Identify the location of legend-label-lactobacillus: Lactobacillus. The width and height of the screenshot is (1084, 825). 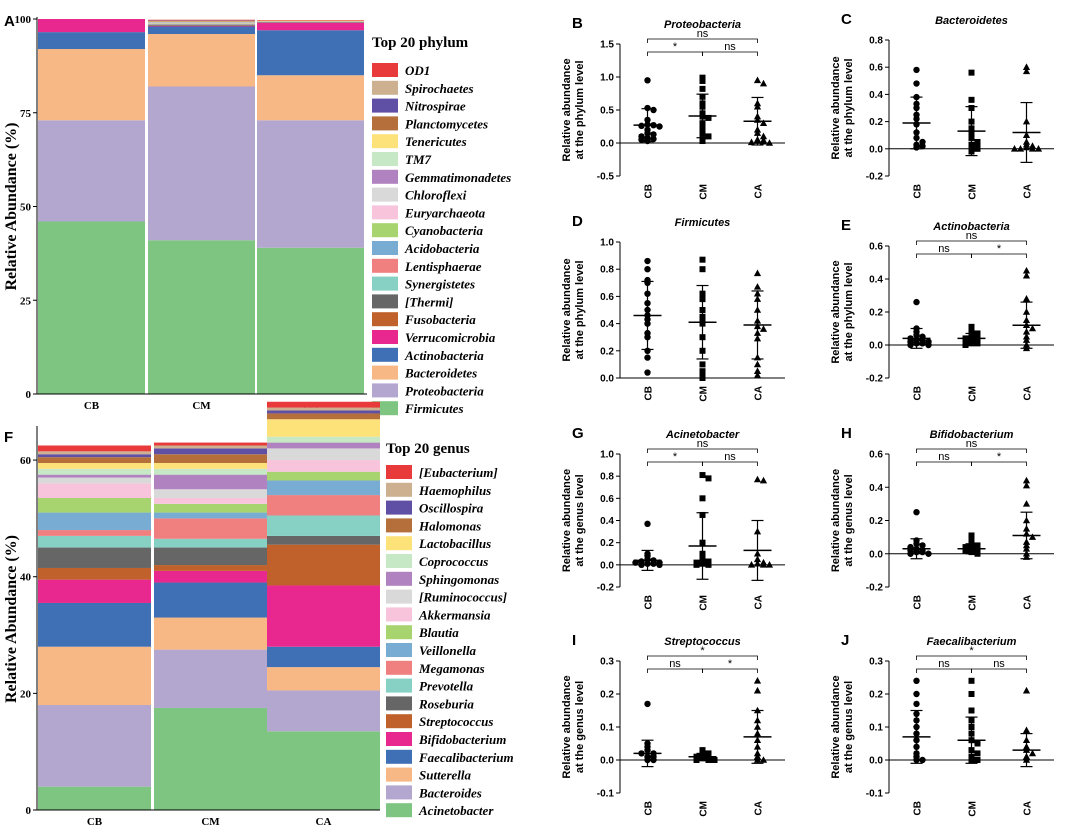
(454, 543).